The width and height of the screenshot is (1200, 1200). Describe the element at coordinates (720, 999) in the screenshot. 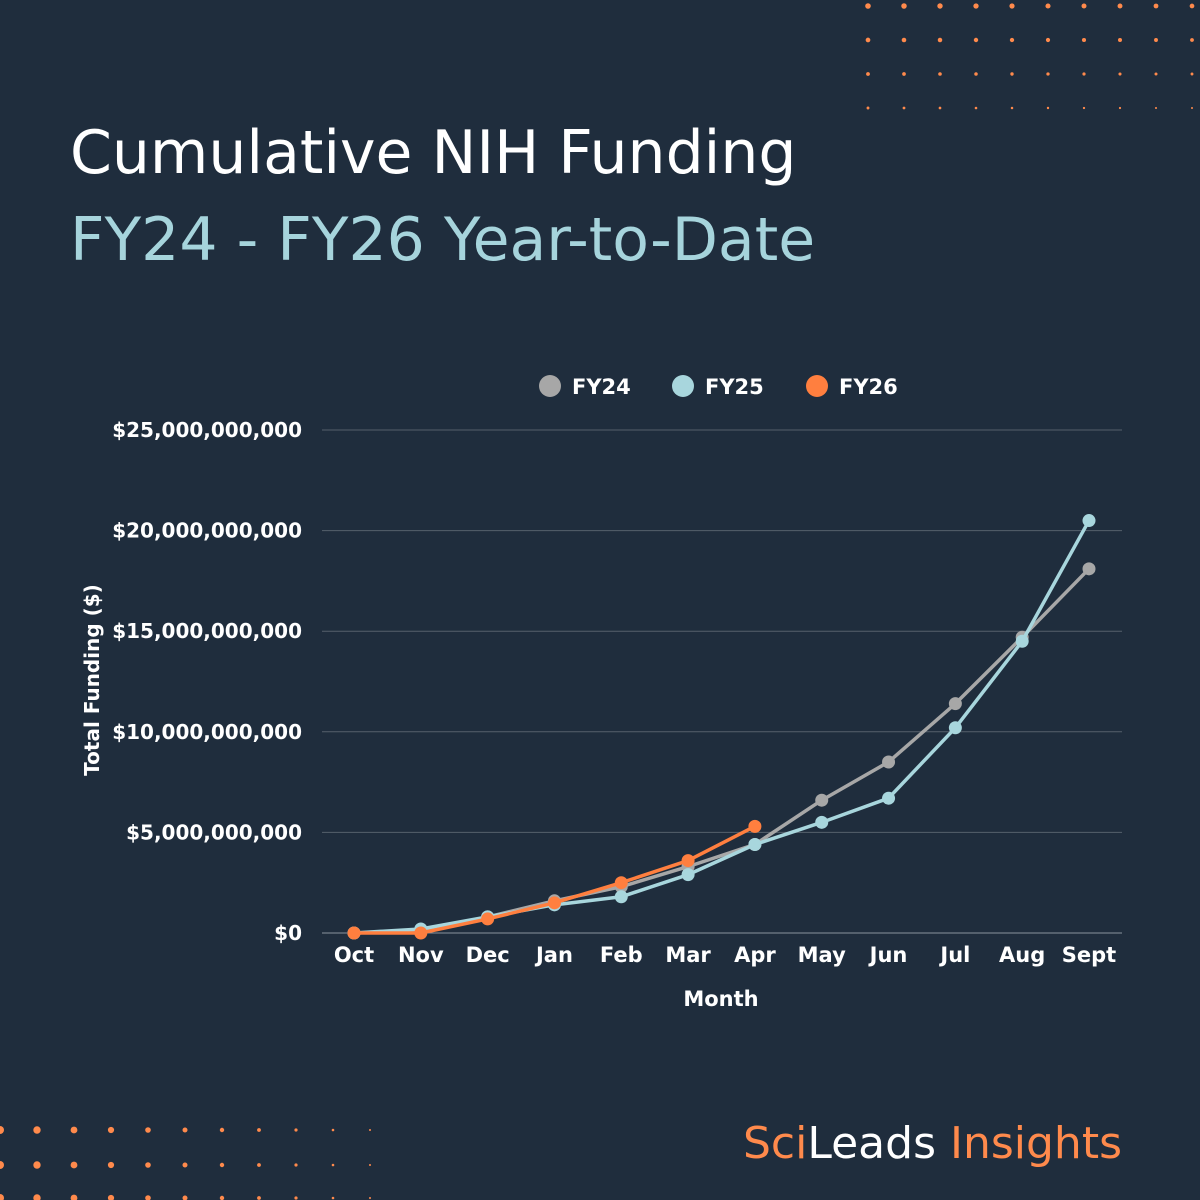

I see `x-axis-label: Month` at that location.